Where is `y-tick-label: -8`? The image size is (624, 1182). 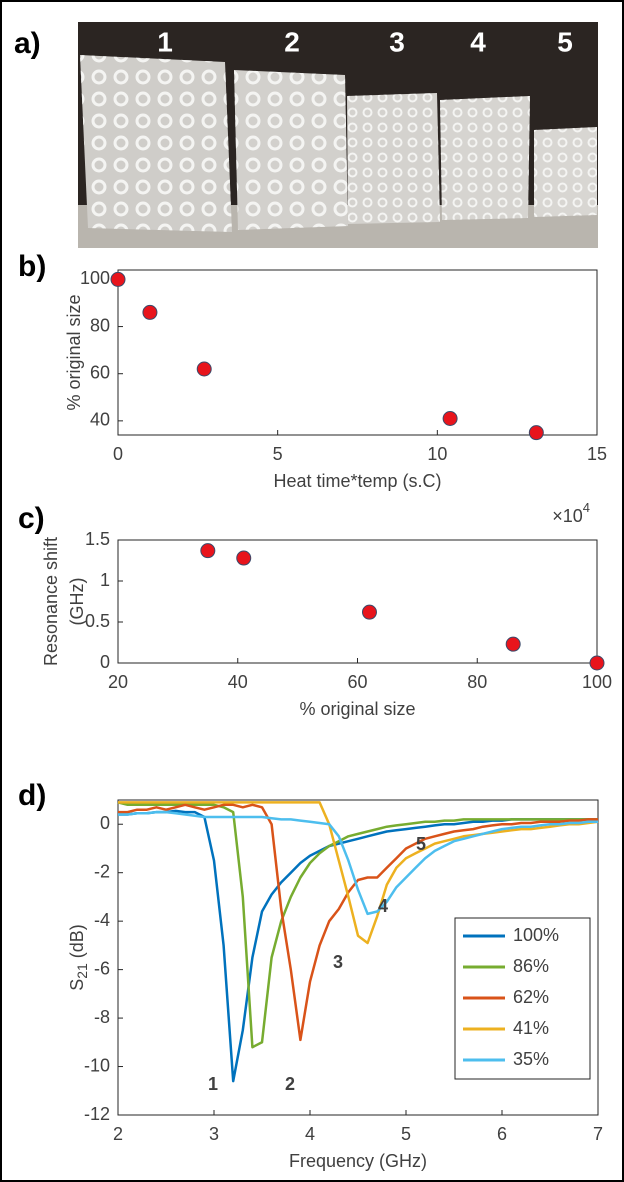
y-tick-label: -8 is located at coordinates (102, 1017).